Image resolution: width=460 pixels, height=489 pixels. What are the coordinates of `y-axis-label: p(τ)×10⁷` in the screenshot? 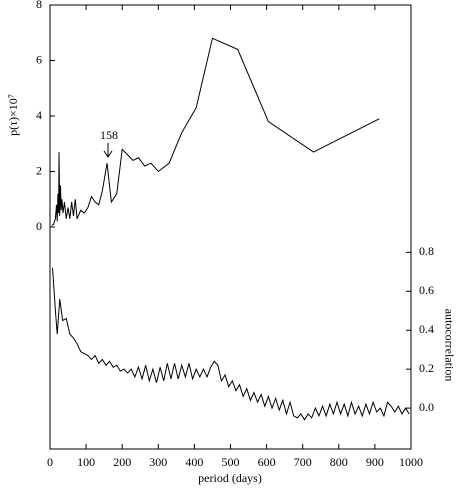 It's located at (13, 115).